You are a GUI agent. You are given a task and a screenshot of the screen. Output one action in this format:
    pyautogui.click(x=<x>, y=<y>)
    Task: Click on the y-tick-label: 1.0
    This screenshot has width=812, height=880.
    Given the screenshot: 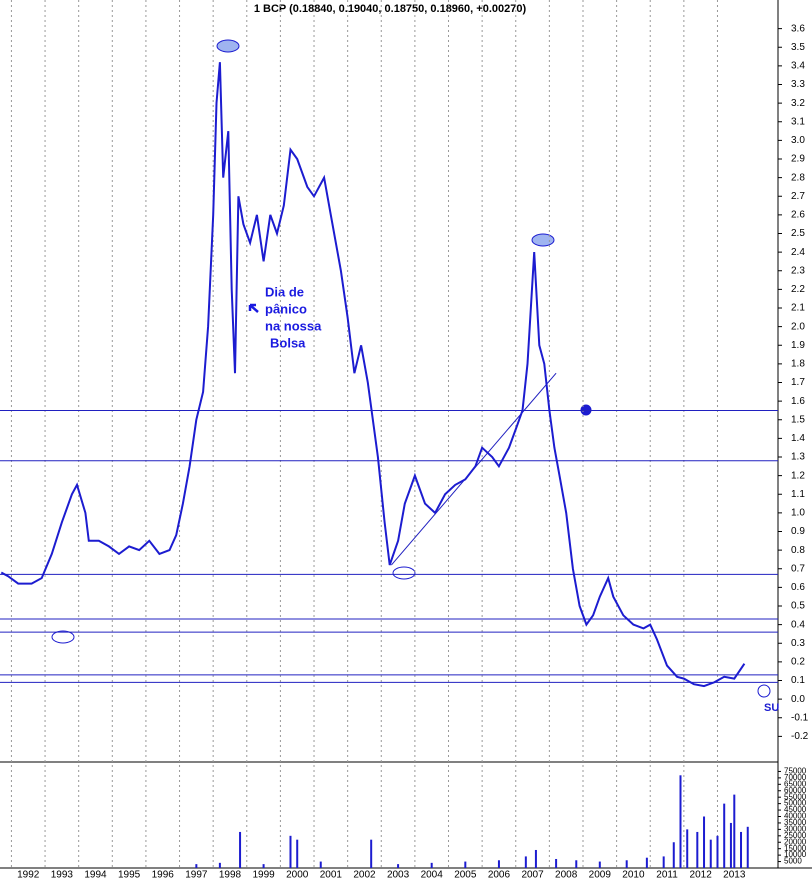 What is the action you would take?
    pyautogui.click(x=798, y=513)
    